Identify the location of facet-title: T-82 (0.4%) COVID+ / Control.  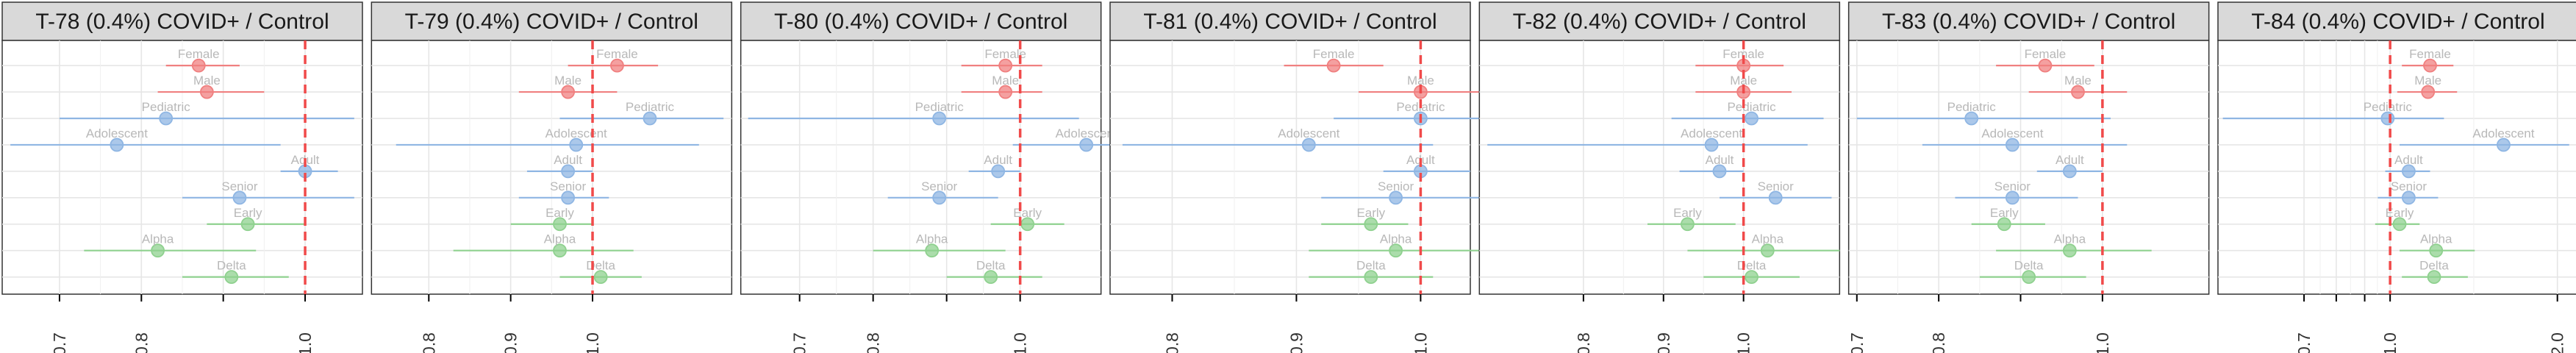
(1659, 22).